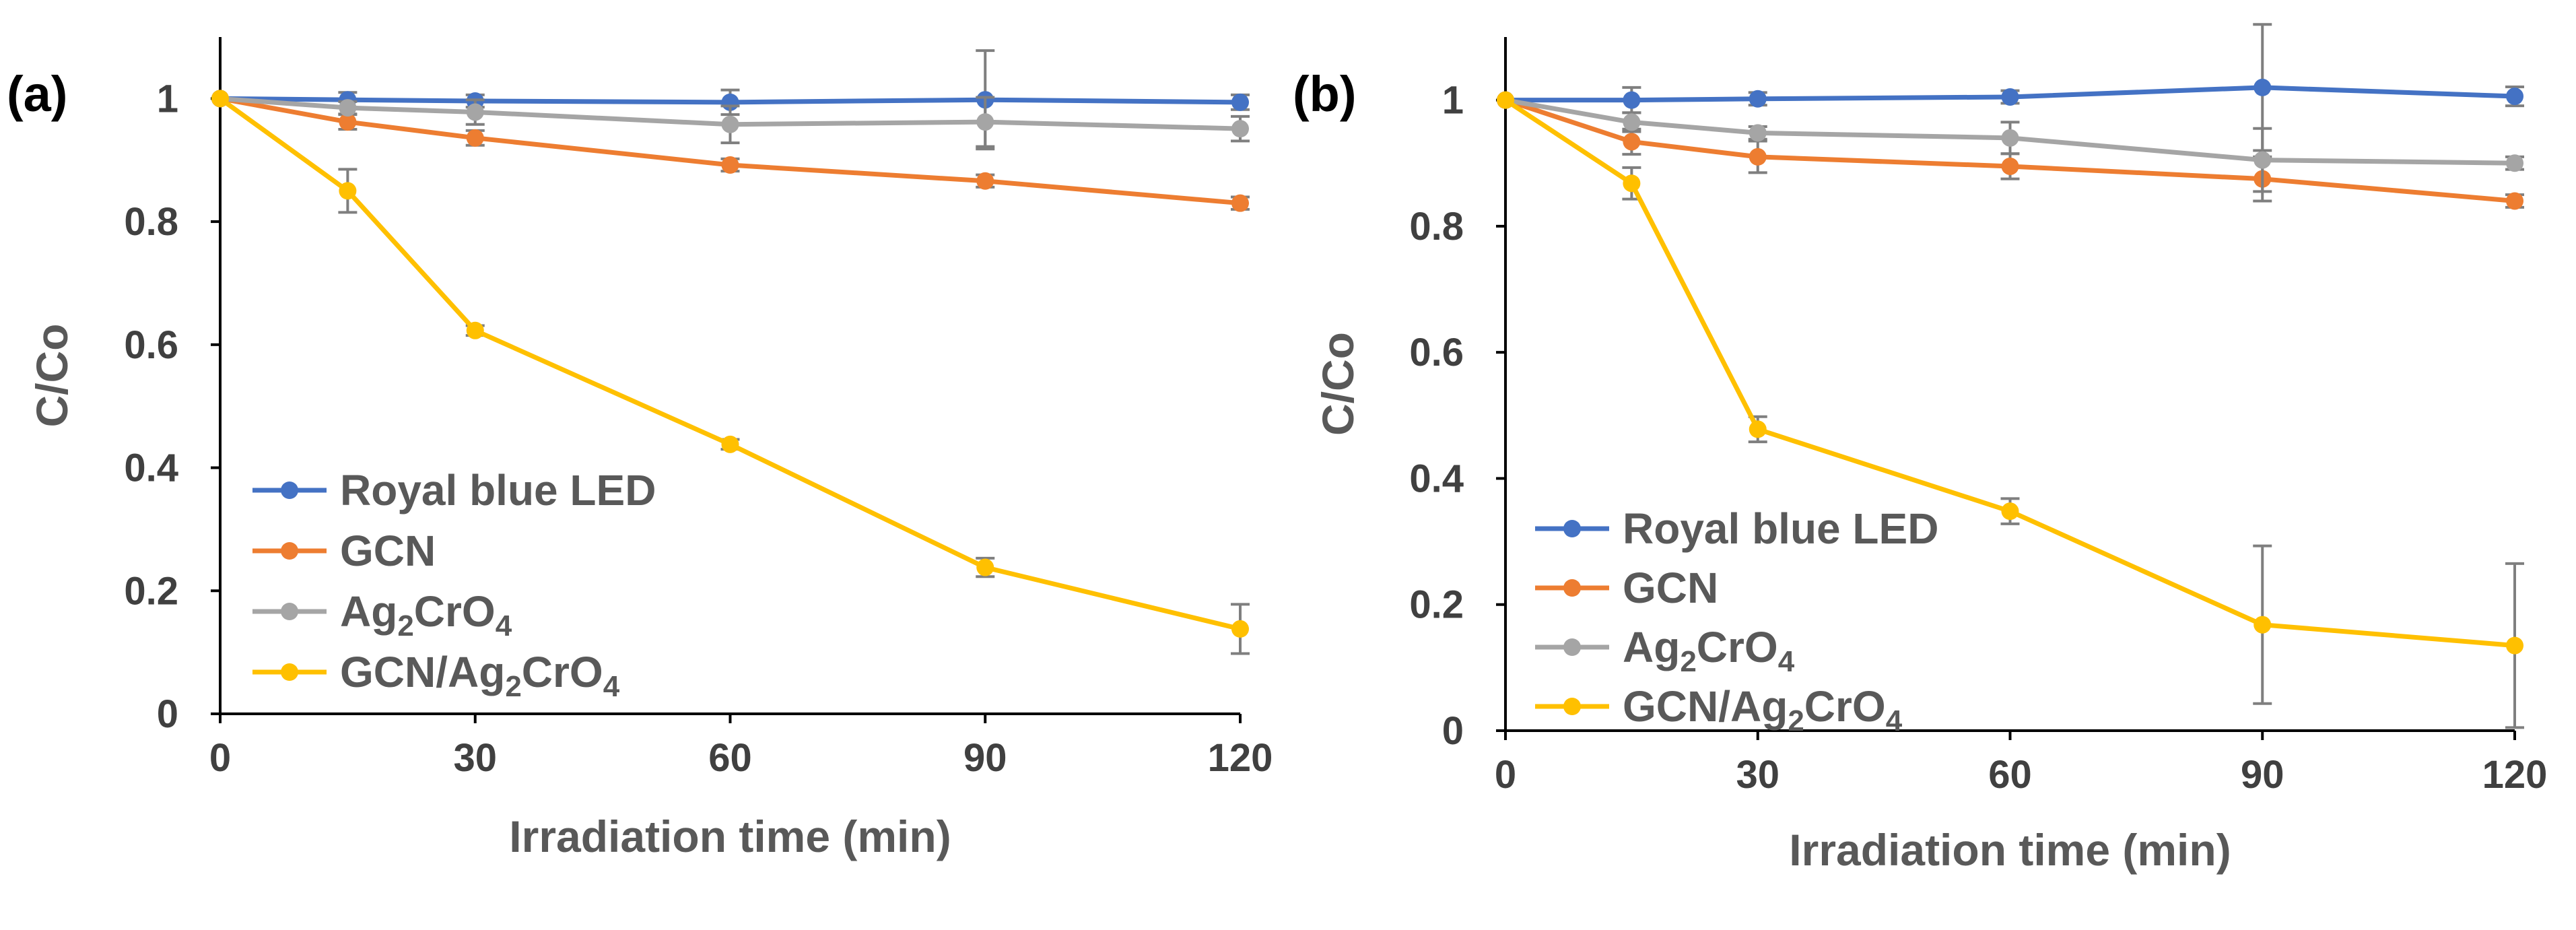 This screenshot has width=2576, height=930. What do you see at coordinates (1572, 528) in the screenshot?
I see `chart-b-legend-marker-royal-blue-led` at bounding box center [1572, 528].